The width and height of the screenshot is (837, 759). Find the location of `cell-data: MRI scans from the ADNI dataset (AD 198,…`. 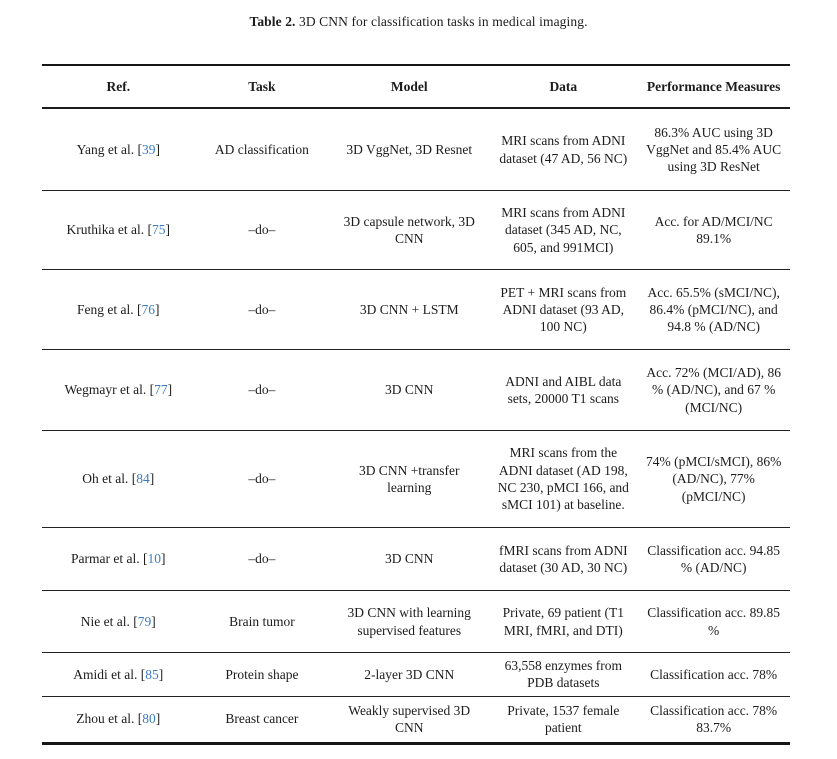

cell-data: MRI scans from the ADNI dataset (AD 198,… is located at coordinates (563, 479).